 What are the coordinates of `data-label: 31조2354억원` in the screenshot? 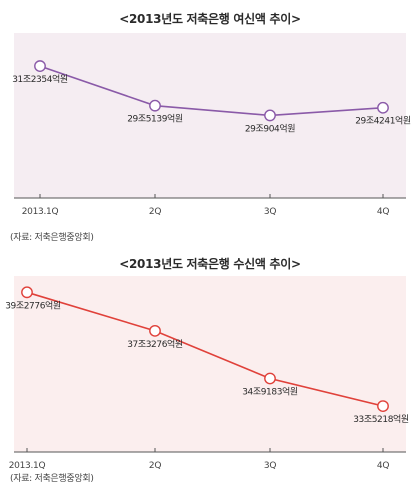 It's located at (40, 79).